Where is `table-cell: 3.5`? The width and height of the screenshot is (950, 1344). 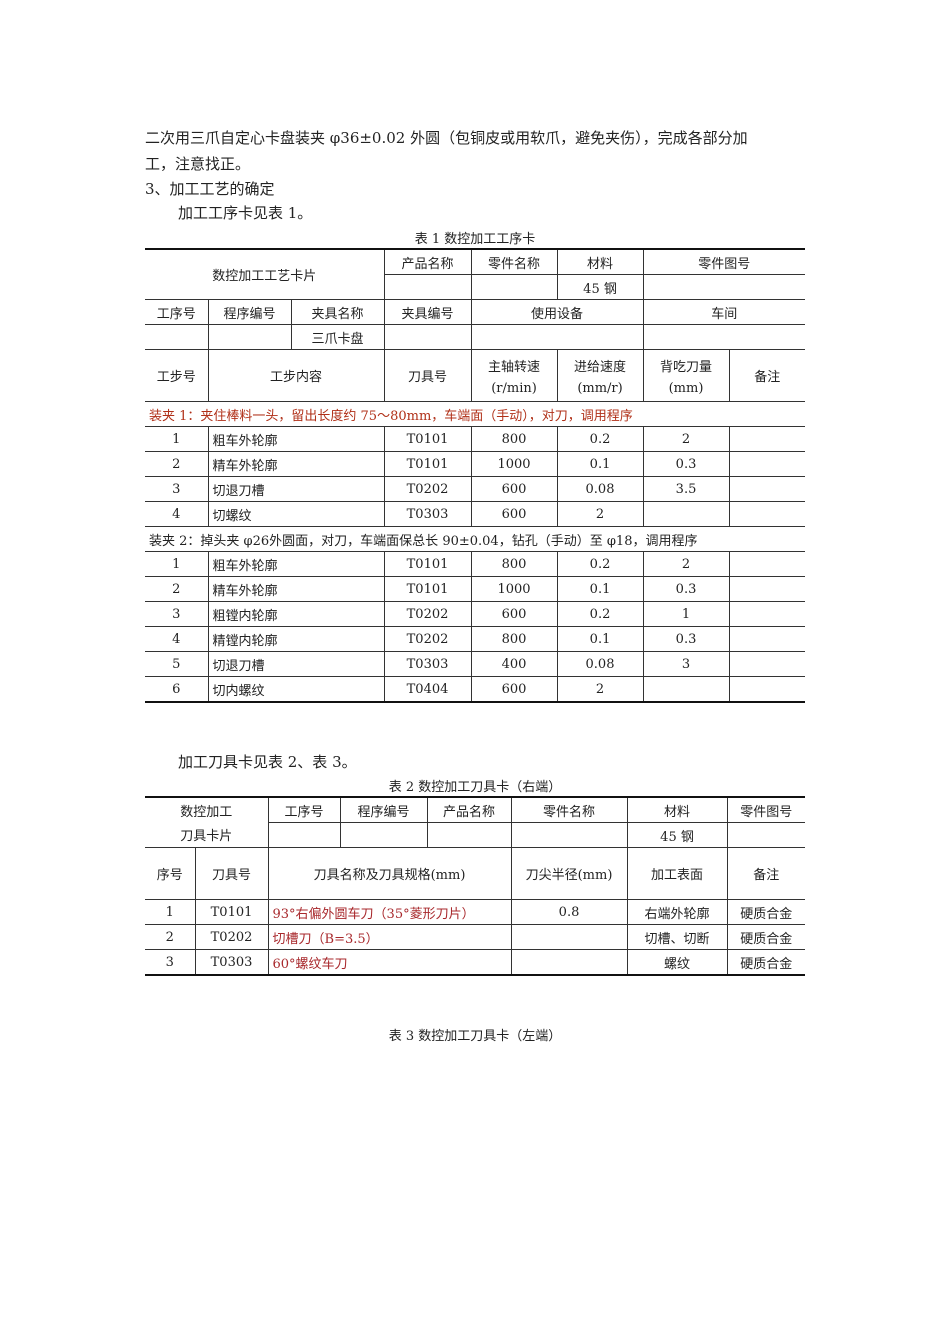
table-cell: 3.5 is located at coordinates (686, 489).